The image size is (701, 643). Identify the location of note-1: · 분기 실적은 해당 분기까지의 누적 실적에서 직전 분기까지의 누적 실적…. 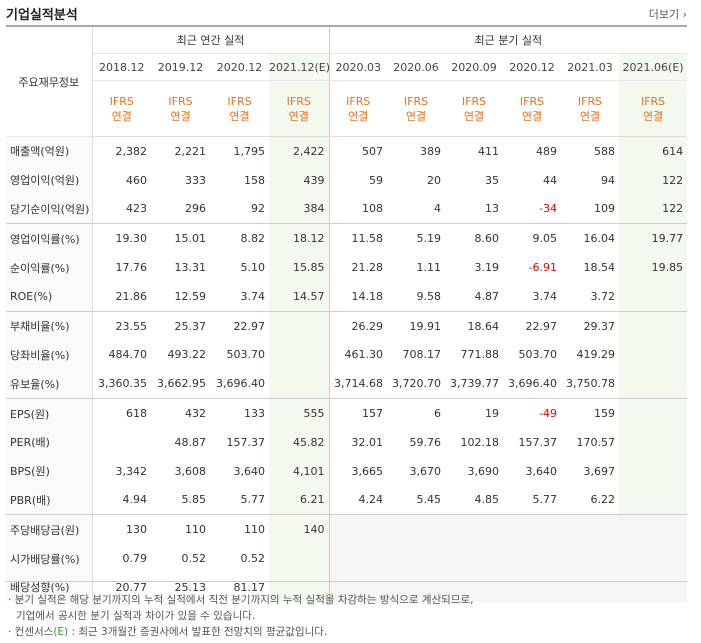
(241, 600).